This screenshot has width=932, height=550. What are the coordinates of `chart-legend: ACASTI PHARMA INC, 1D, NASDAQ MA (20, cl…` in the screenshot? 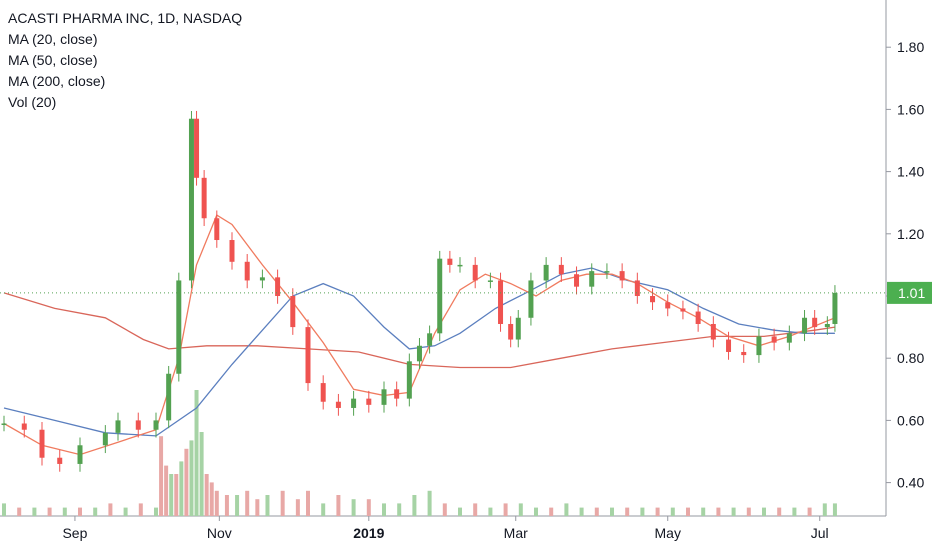 It's located at (125, 60).